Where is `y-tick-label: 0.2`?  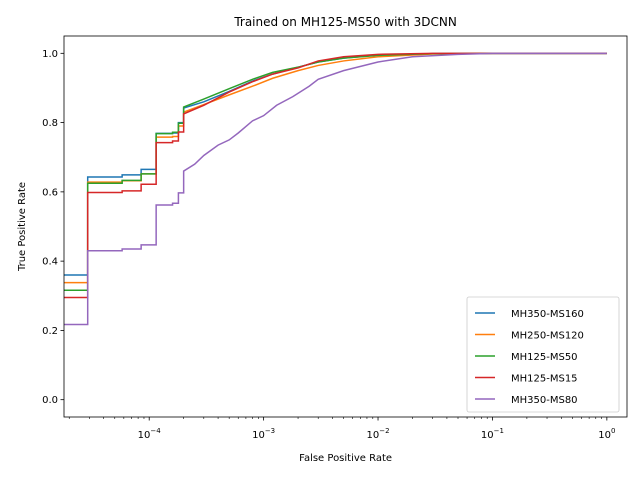 y-tick-label: 0.2 is located at coordinates (50, 331).